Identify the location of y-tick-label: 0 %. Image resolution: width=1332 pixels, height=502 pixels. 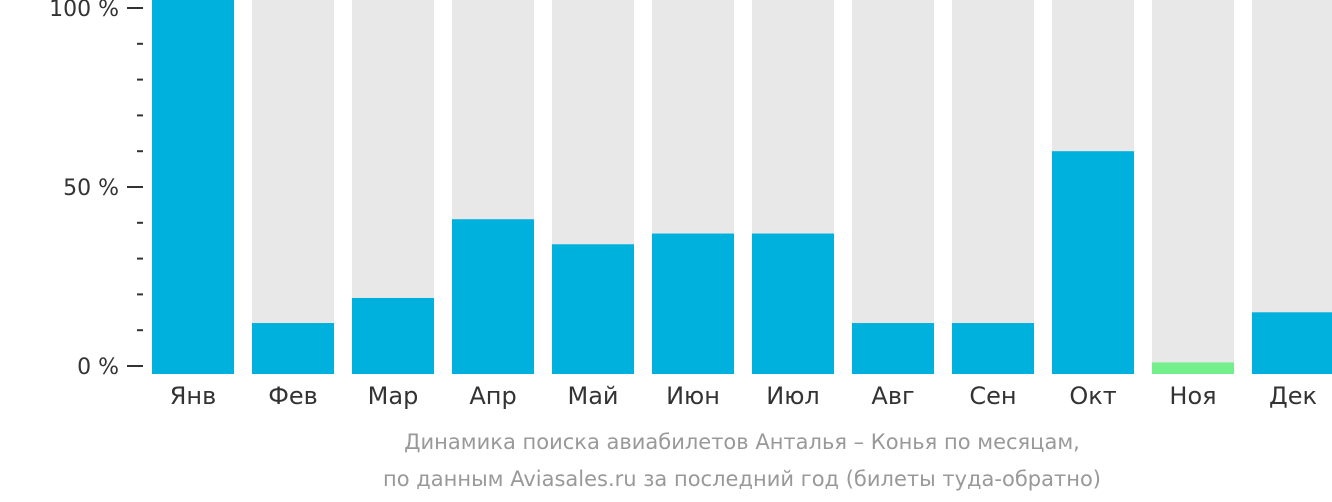
(98, 367).